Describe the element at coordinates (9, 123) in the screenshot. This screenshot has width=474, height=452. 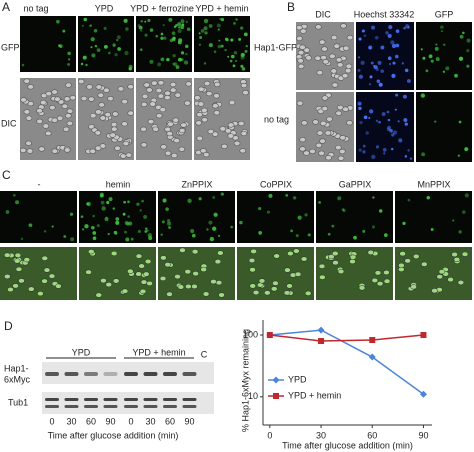
I see `row-label: DIC` at that location.